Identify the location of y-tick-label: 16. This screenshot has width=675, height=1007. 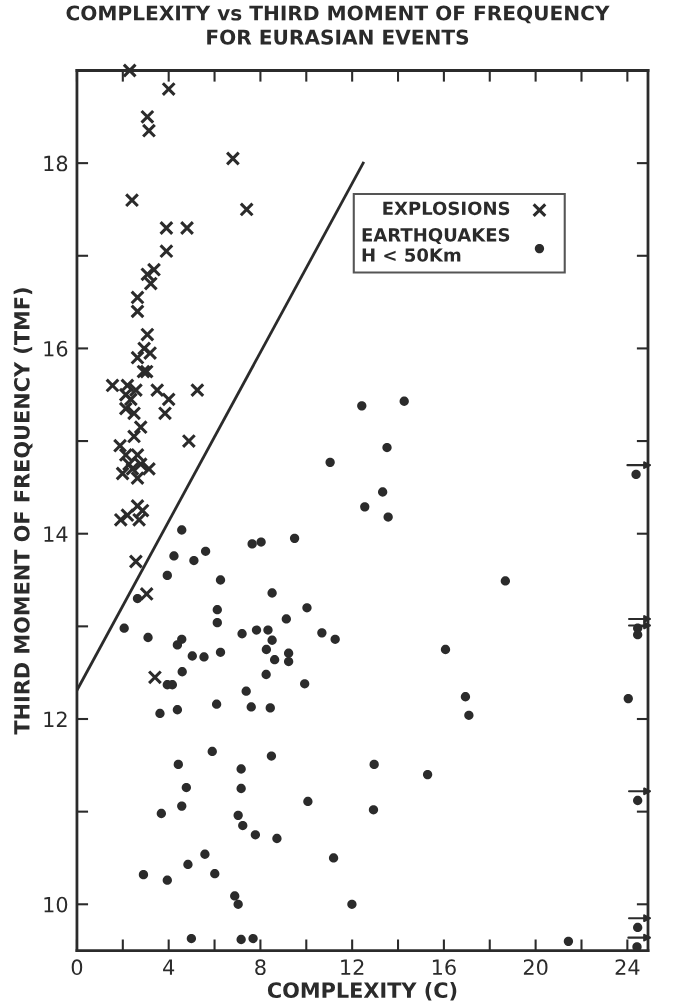
(56, 348).